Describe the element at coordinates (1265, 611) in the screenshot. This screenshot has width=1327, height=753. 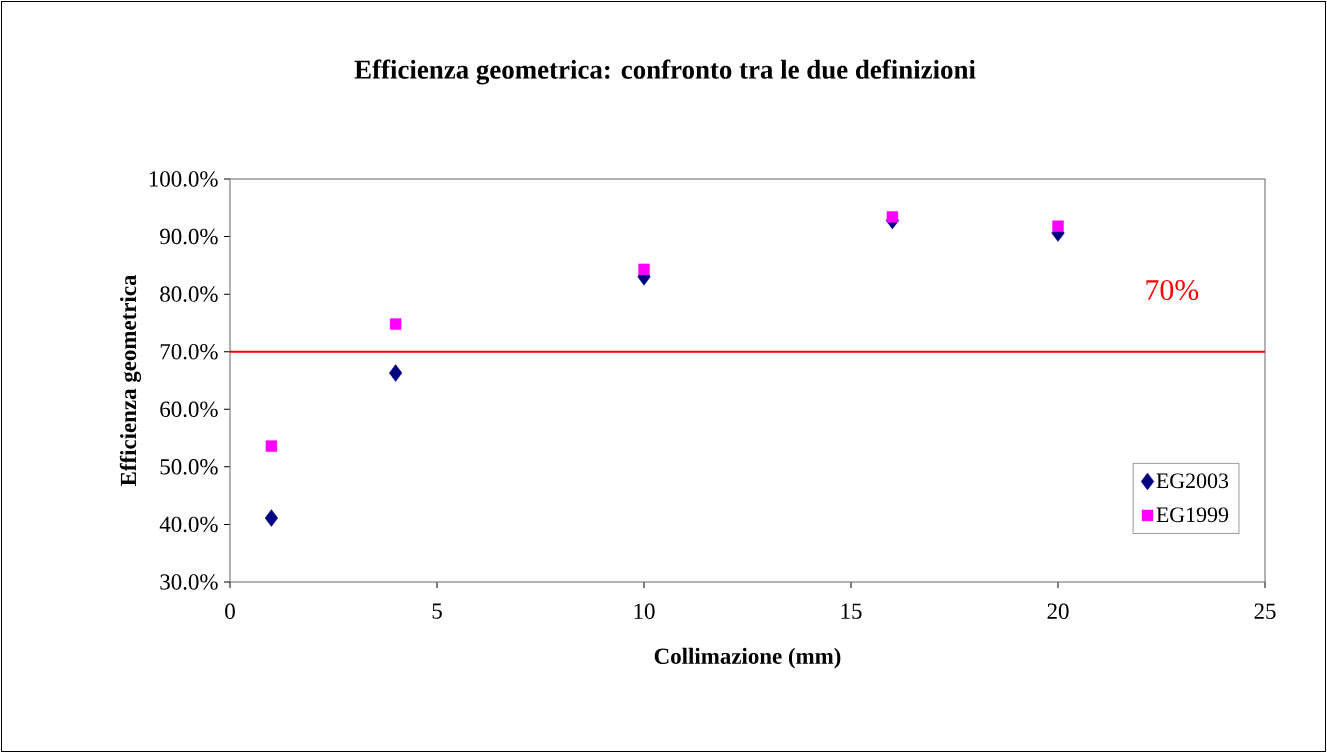
I see `x-tick-label: 25` at that location.